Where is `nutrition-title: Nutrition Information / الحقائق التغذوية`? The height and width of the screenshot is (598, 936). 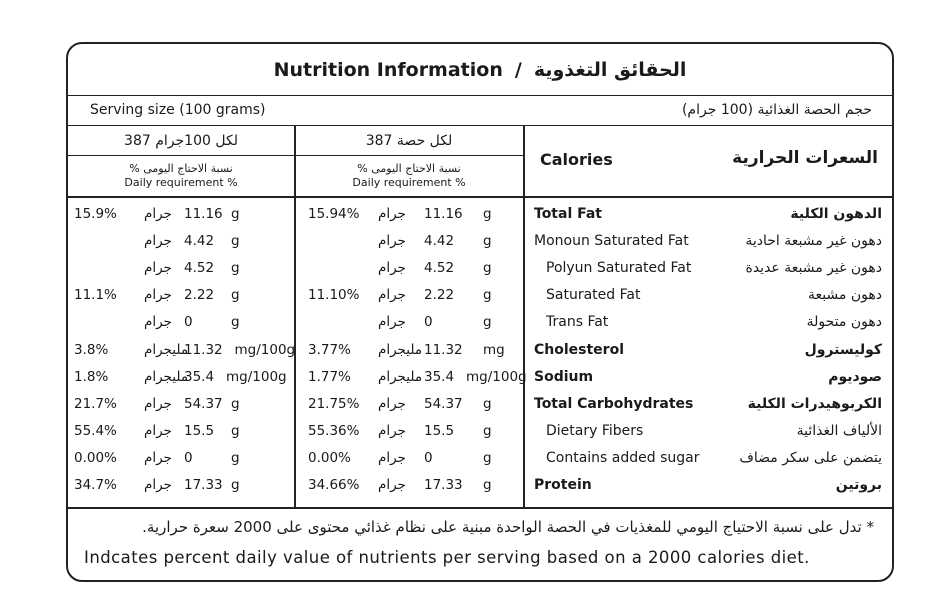
nutrition-title: Nutrition Information / الحقائق التغذوية is located at coordinates (480, 70).